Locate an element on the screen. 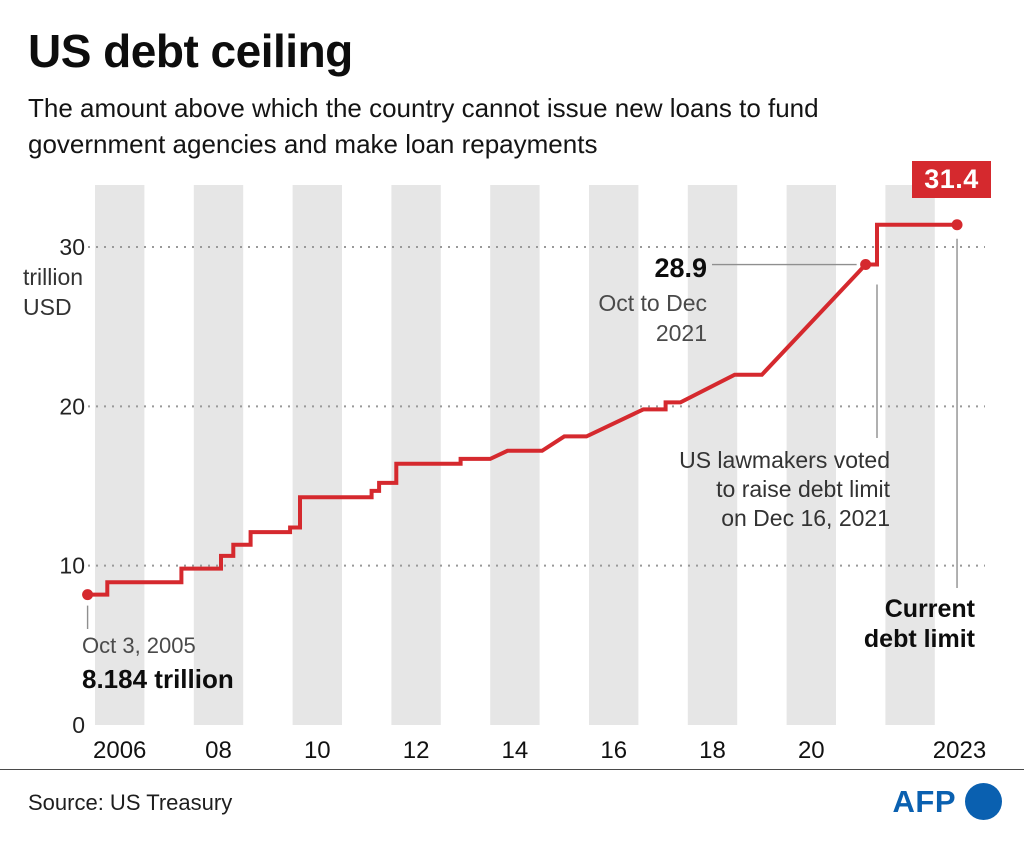 Image resolution: width=1024 pixels, height=843 pixels. afp-logo: AFP is located at coordinates (947, 801).